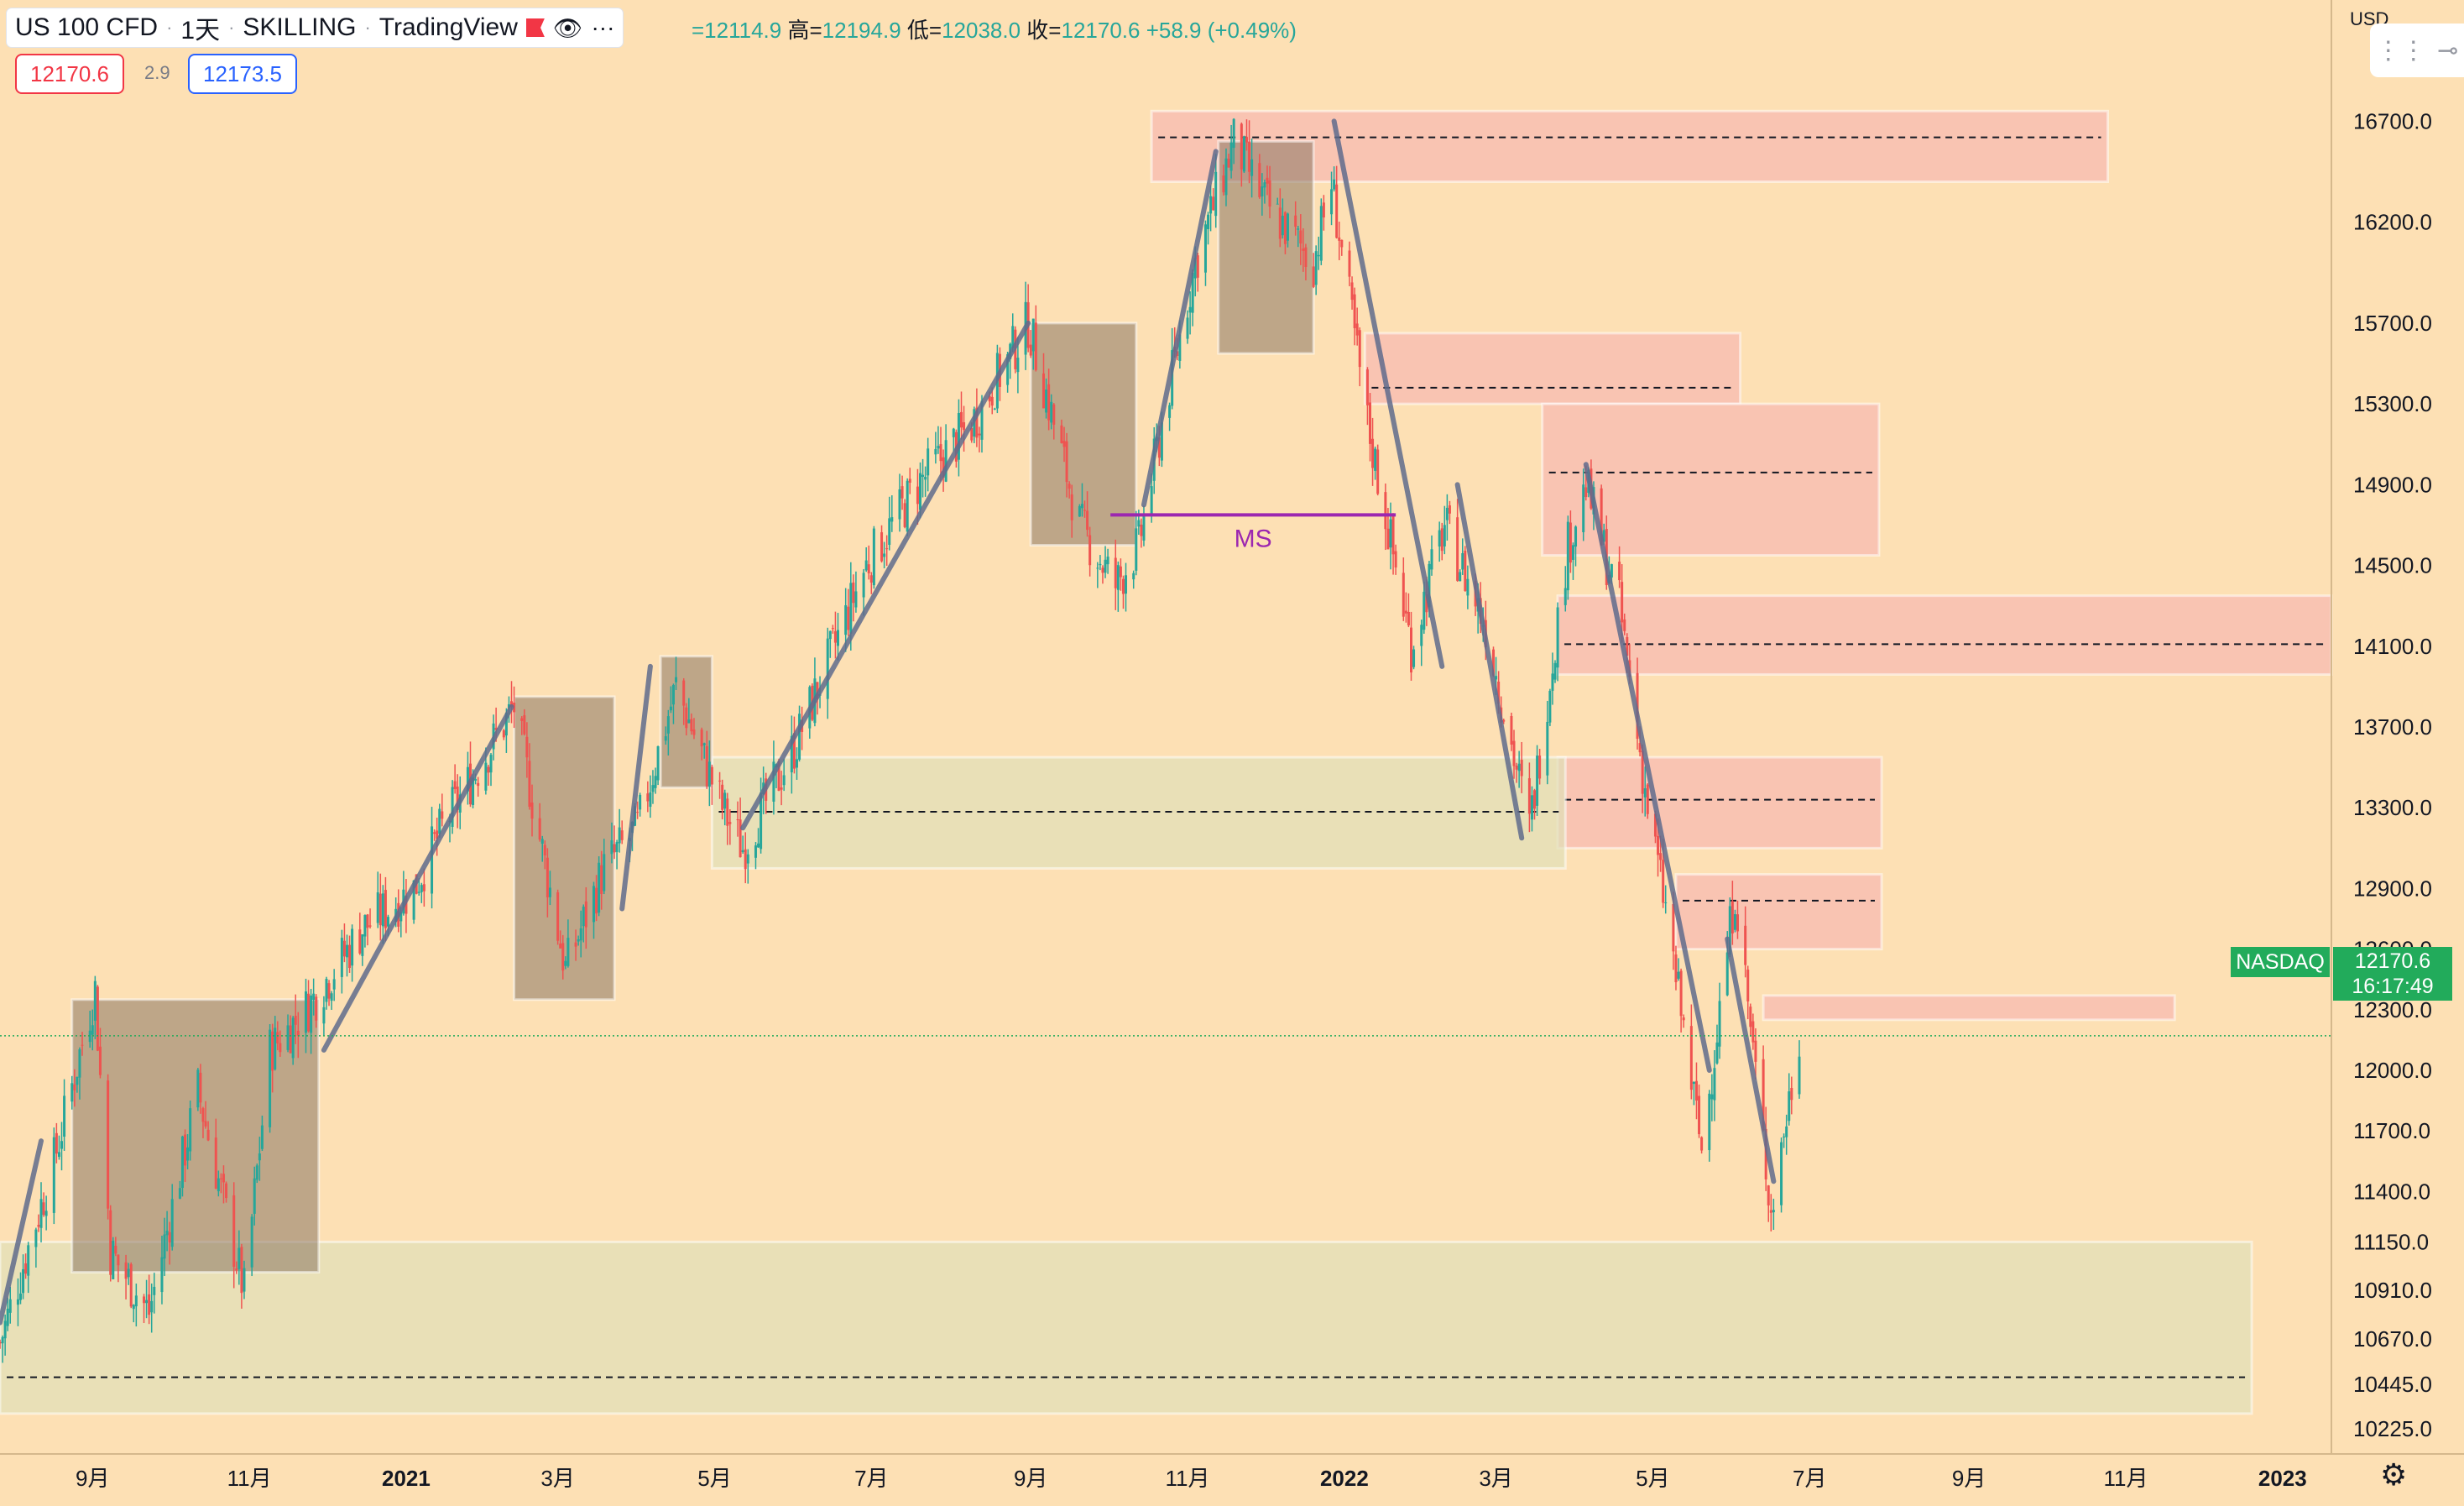 This screenshot has width=2464, height=1506. What do you see at coordinates (1344, 1478) in the screenshot?
I see `time-tick-label: 2022` at bounding box center [1344, 1478].